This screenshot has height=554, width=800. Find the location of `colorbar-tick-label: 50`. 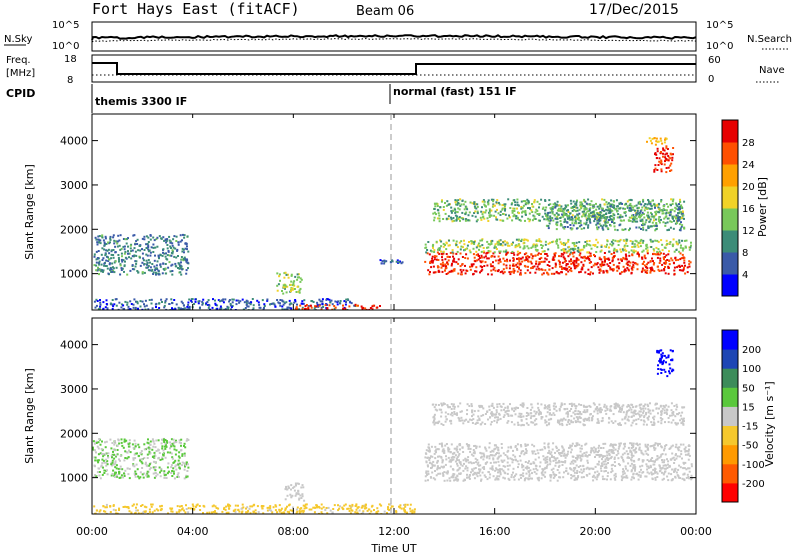

colorbar-tick-label: 50 is located at coordinates (748, 388).